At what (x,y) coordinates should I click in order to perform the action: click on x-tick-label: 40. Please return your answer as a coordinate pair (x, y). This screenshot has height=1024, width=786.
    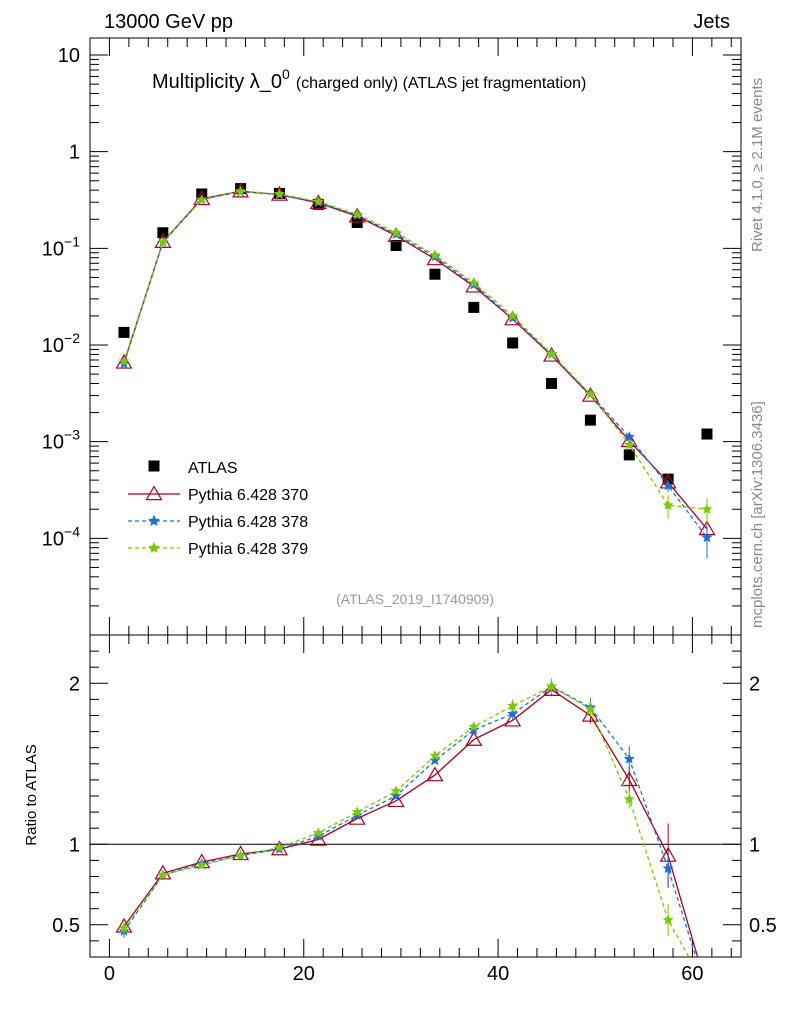
    Looking at the image, I should click on (498, 974).